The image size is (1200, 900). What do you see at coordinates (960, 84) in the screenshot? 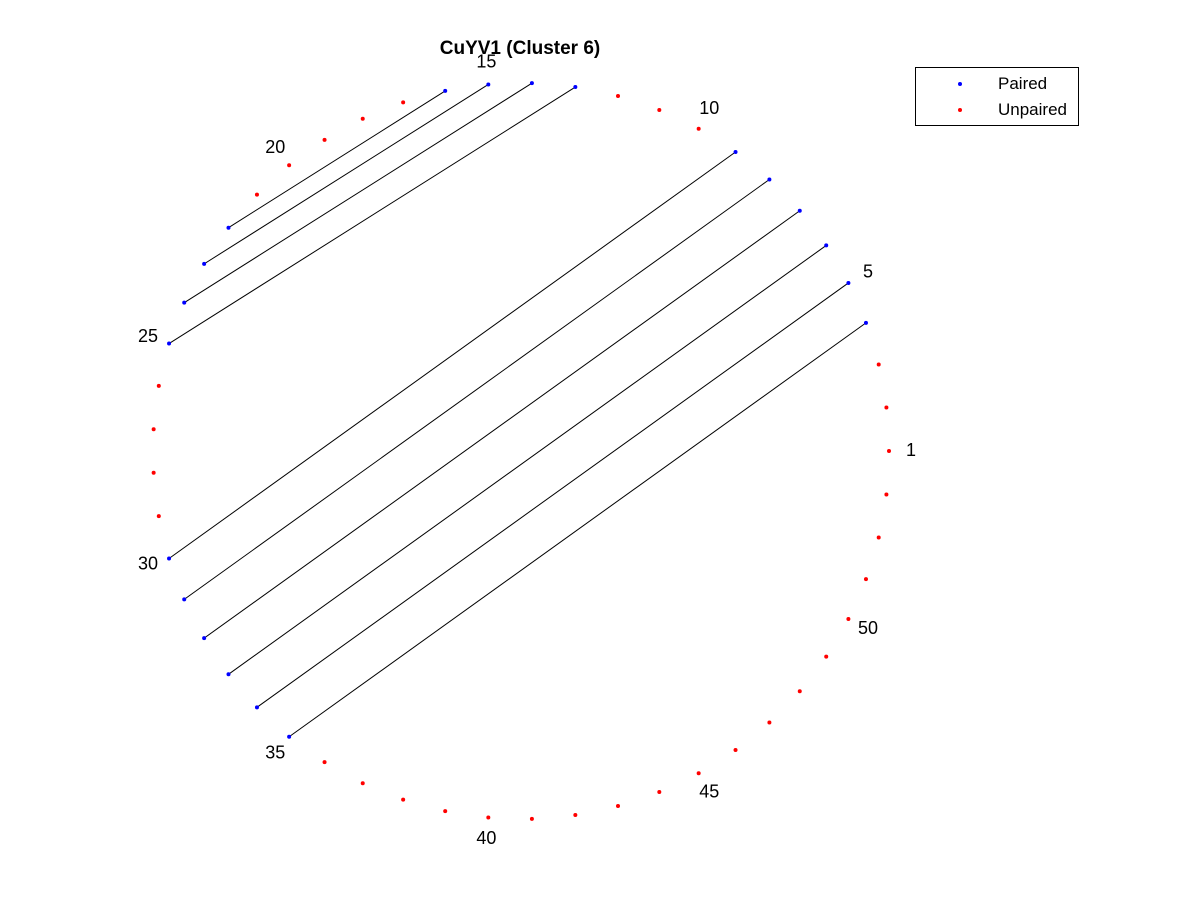
I see `legend-marker-paired` at bounding box center [960, 84].